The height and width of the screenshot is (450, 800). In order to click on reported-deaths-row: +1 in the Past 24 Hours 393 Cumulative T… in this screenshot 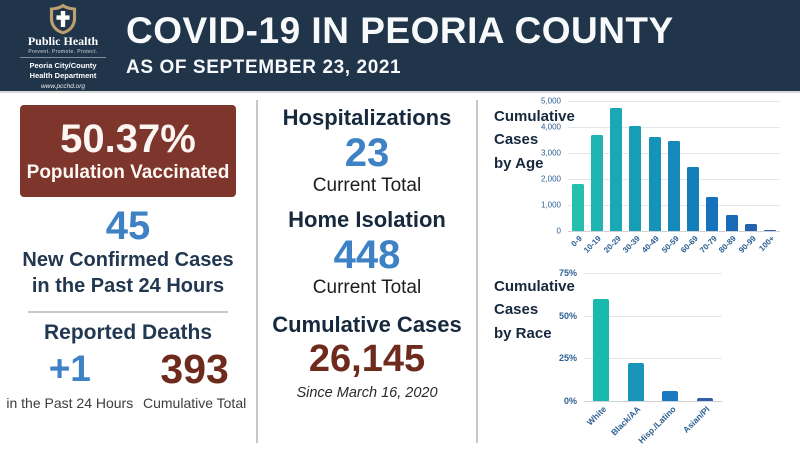, I will do `click(128, 379)`.